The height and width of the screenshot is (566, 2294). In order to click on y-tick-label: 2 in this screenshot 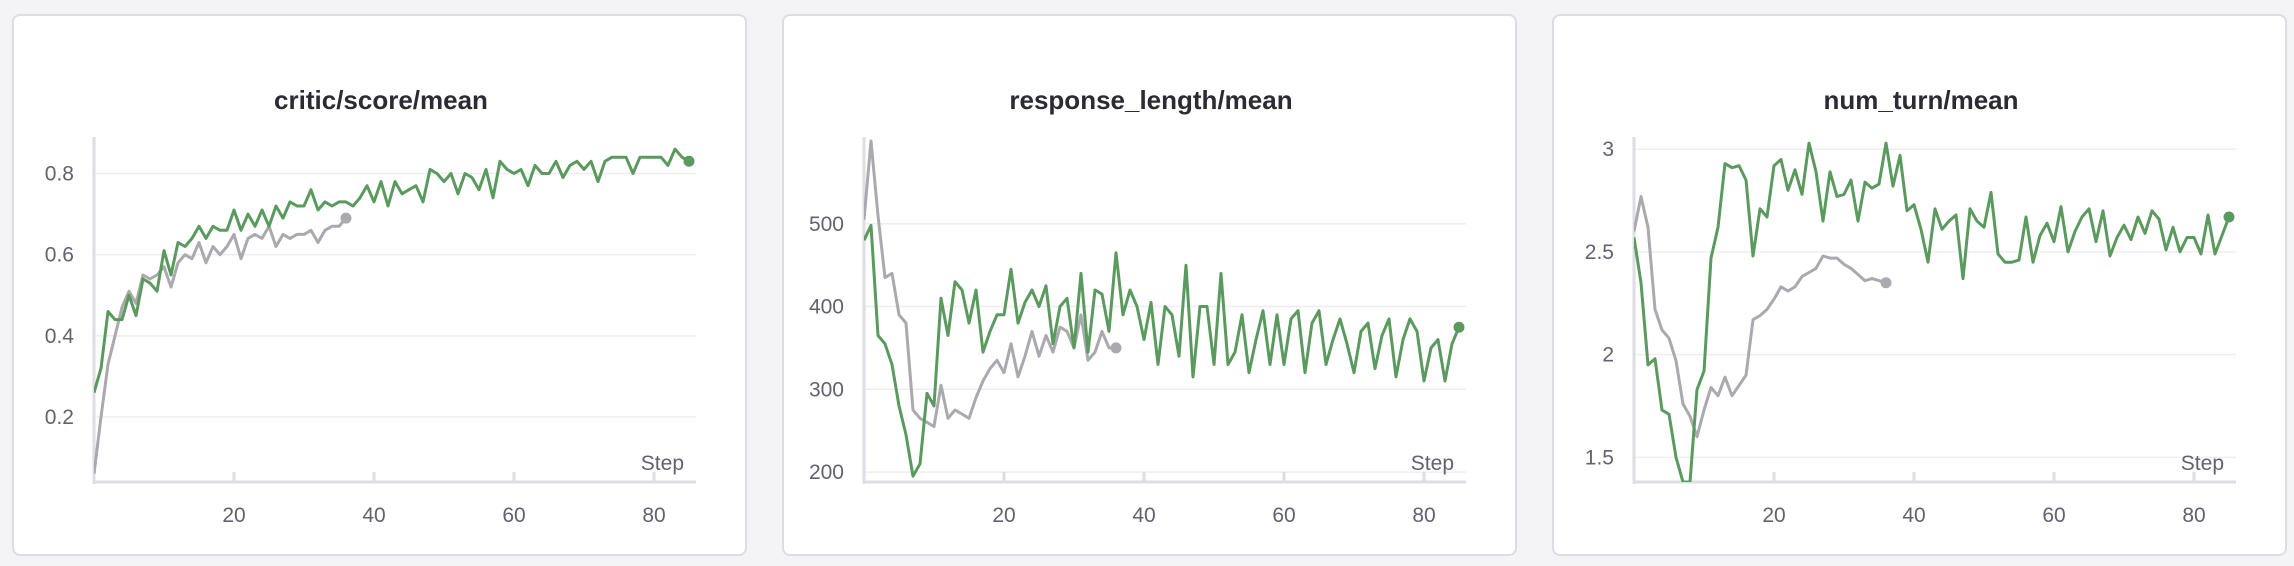, I will do `click(1608, 355)`.